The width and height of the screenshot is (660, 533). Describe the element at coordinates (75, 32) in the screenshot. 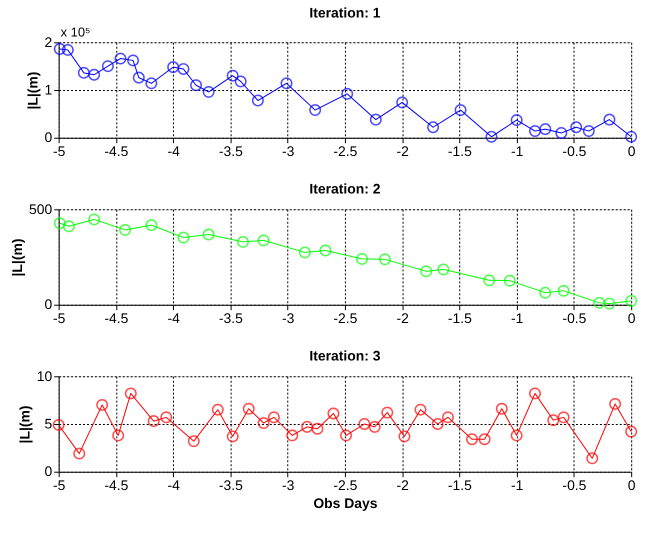

I see `text: x 10⁵` at that location.